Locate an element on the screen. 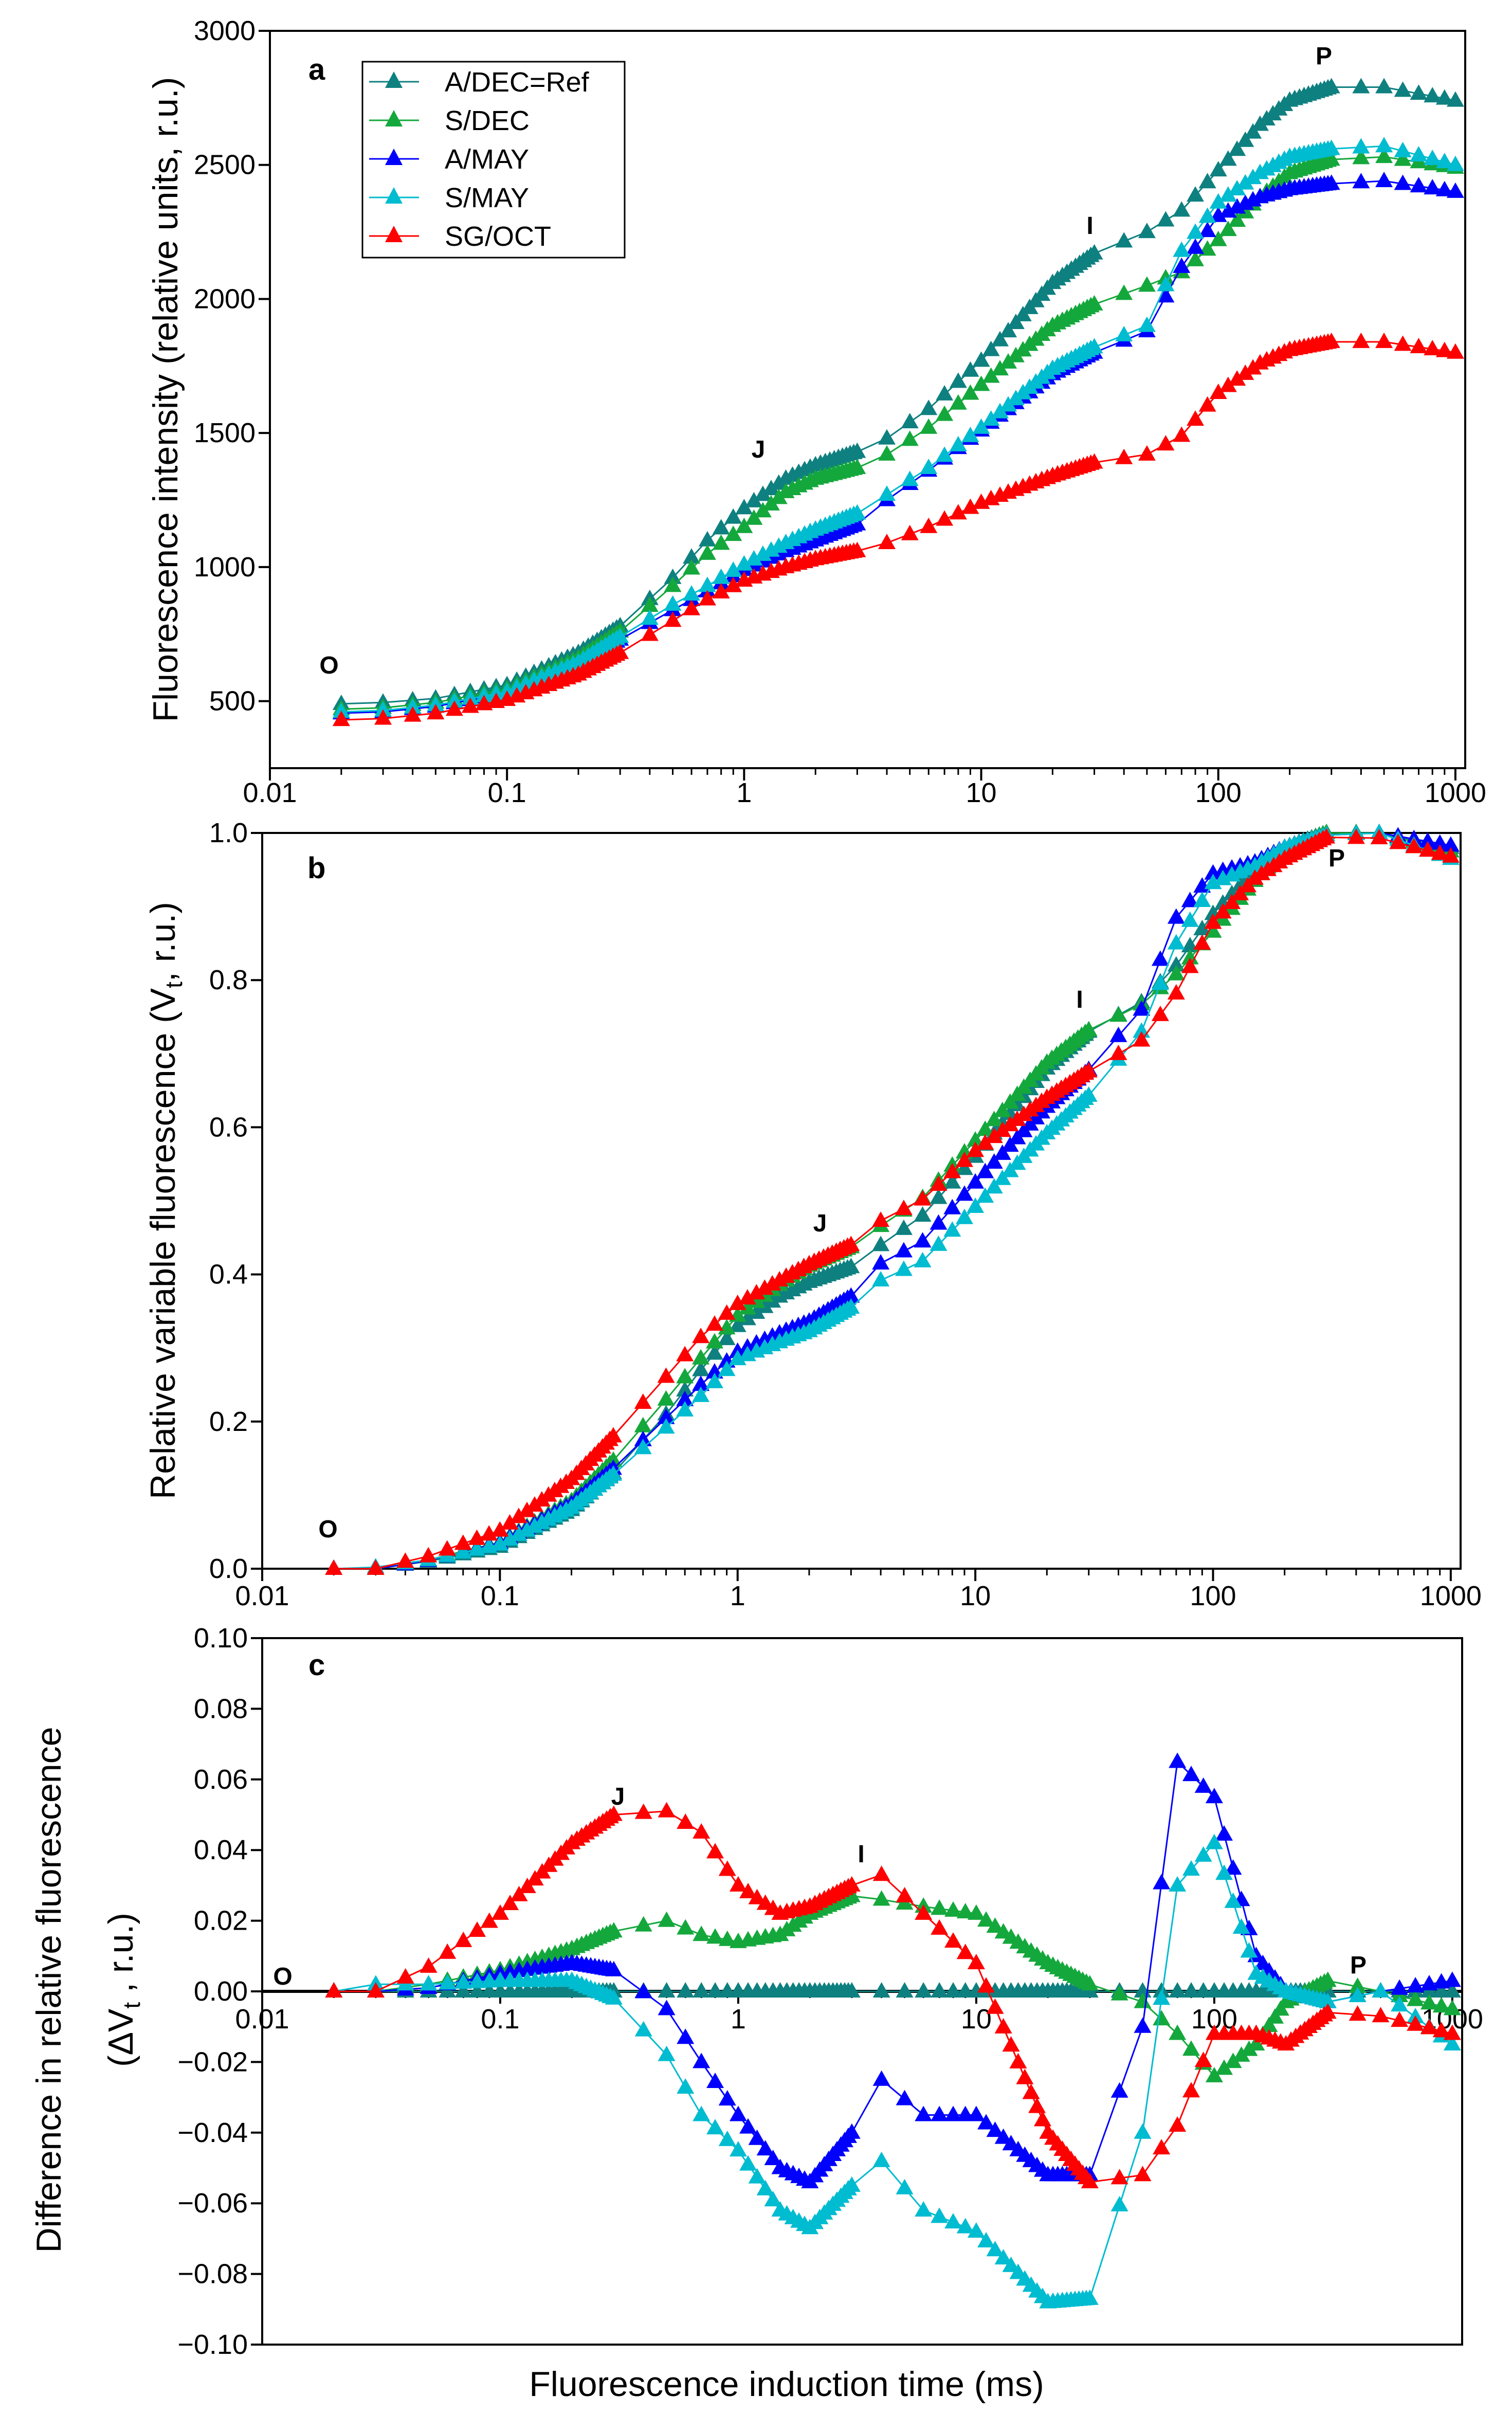  y-tick-label: 500 is located at coordinates (232, 701).